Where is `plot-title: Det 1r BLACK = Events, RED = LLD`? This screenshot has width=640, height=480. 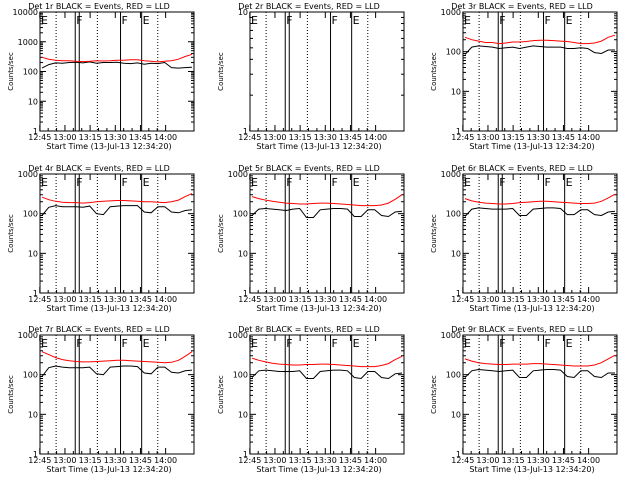
plot-title: Det 1r BLACK = Events, RED = LLD is located at coordinates (99, 6).